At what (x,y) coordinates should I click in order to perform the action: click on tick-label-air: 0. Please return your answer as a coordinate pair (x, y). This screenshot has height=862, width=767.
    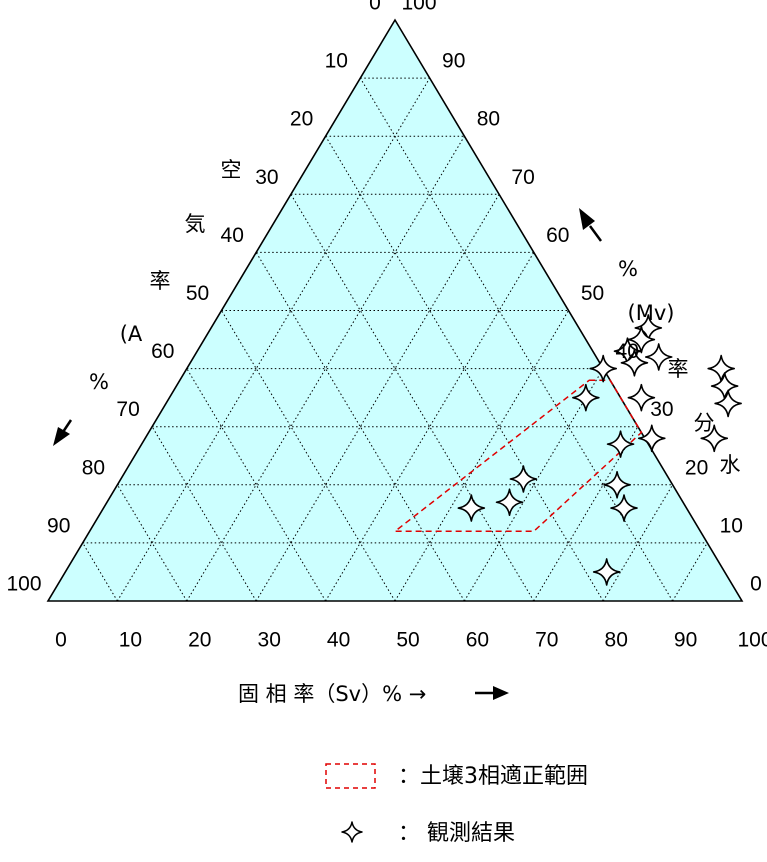
    Looking at the image, I should click on (375, 7).